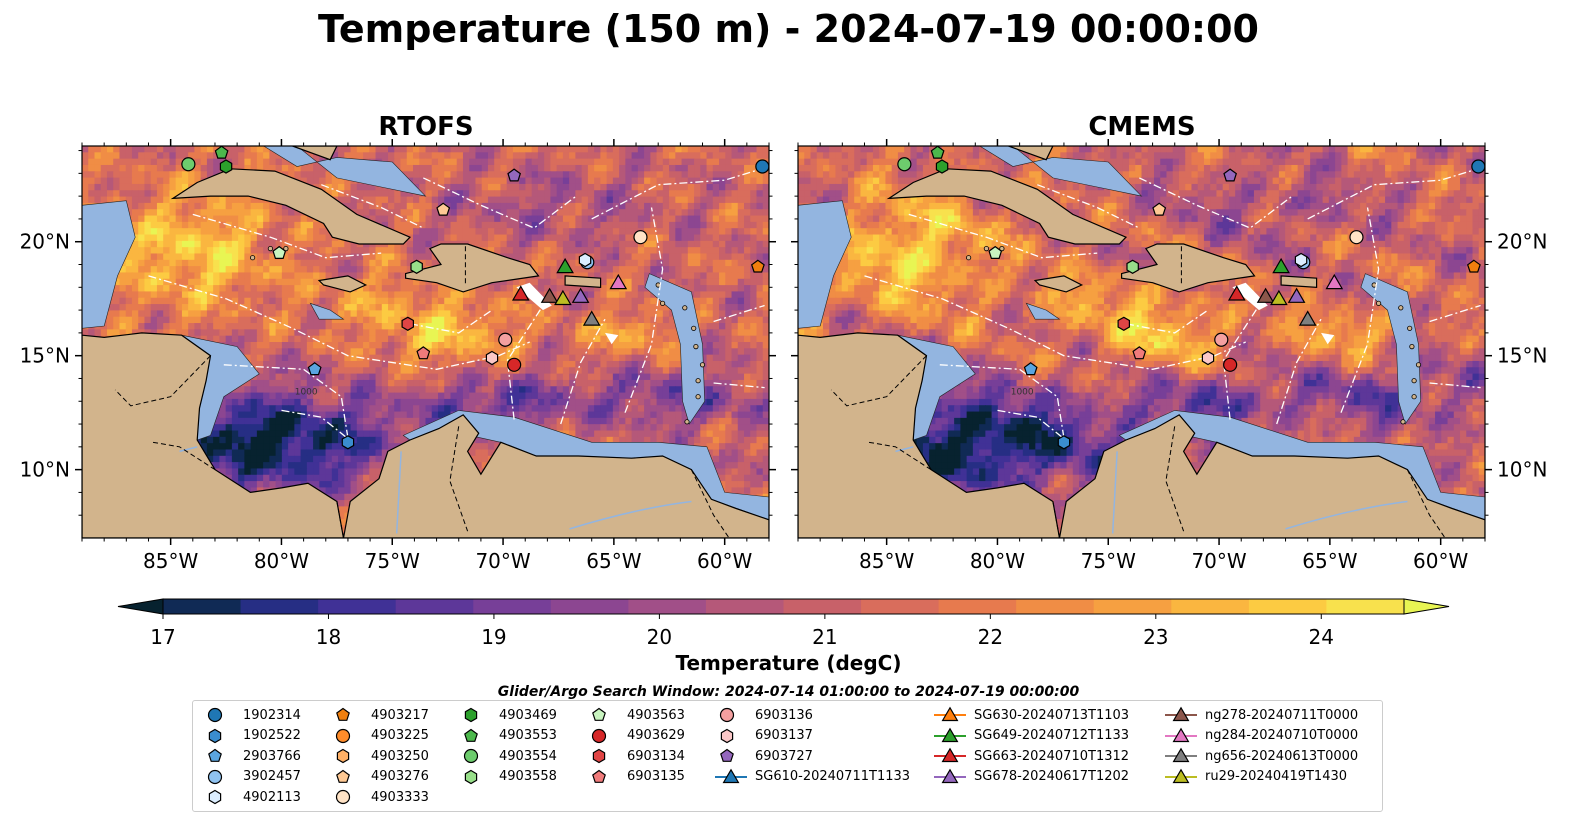 This screenshot has width=1577, height=828. What do you see at coordinates (378, 797) in the screenshot?
I see `legend-item: 4903333` at bounding box center [378, 797].